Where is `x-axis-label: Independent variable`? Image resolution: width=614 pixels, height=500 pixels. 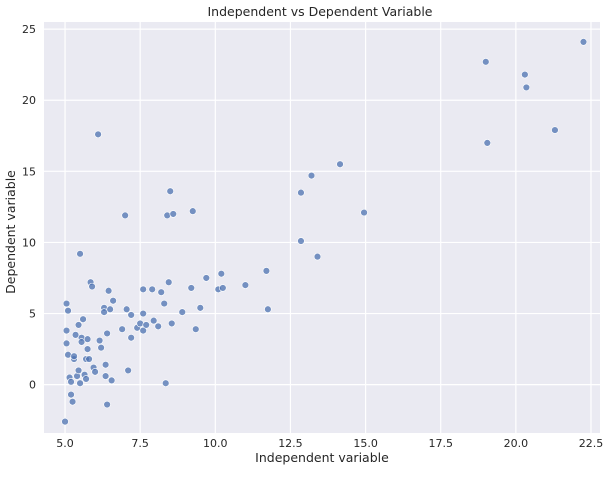
x-axis-label: Independent variable is located at coordinates (322, 457).